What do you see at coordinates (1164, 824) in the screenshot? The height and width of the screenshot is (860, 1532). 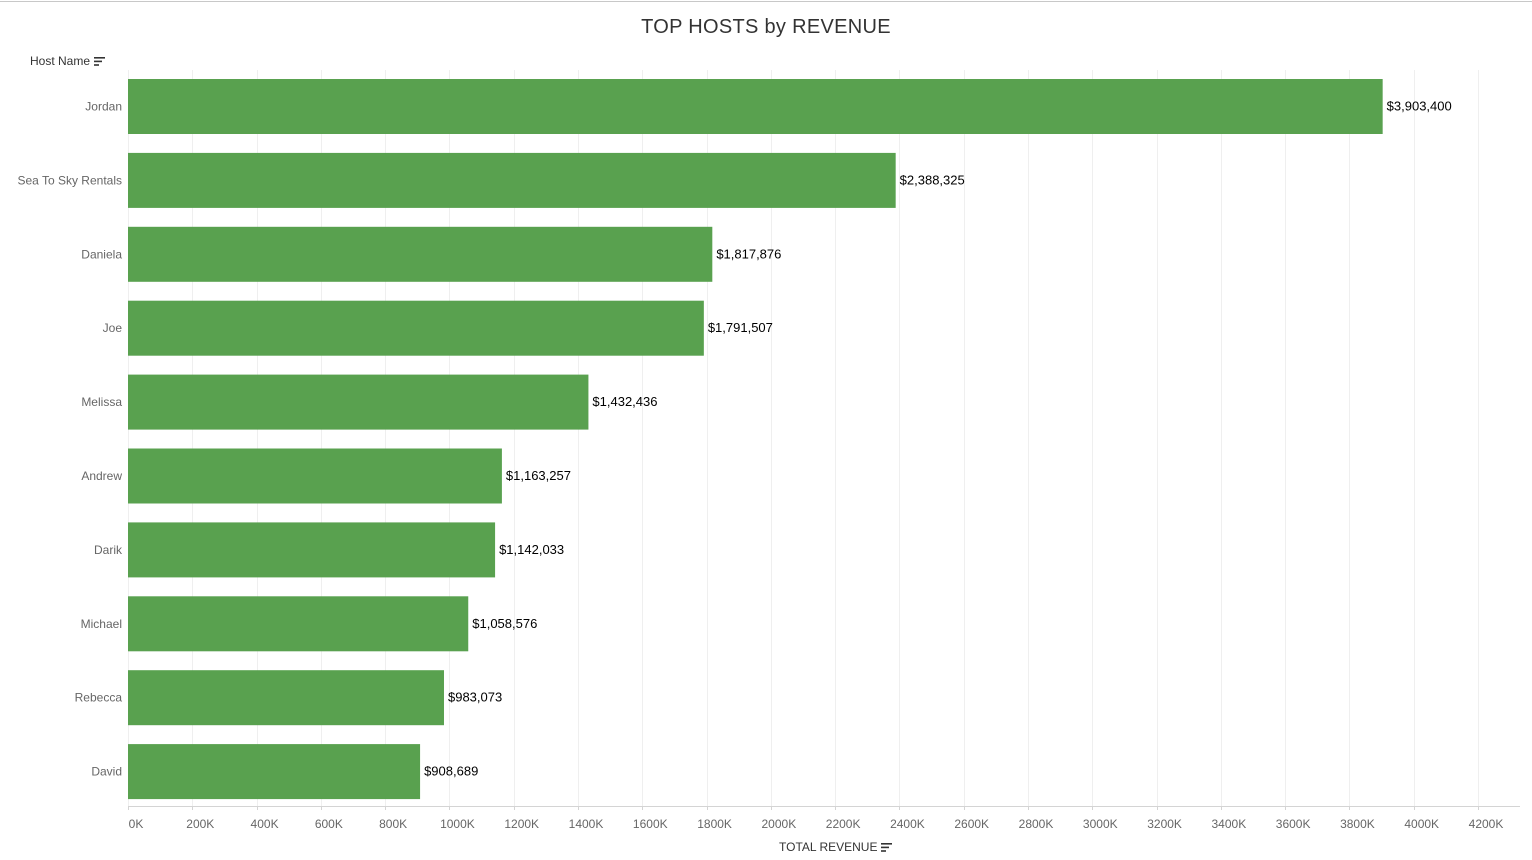 I see `x-tick-label: 3200K` at bounding box center [1164, 824].